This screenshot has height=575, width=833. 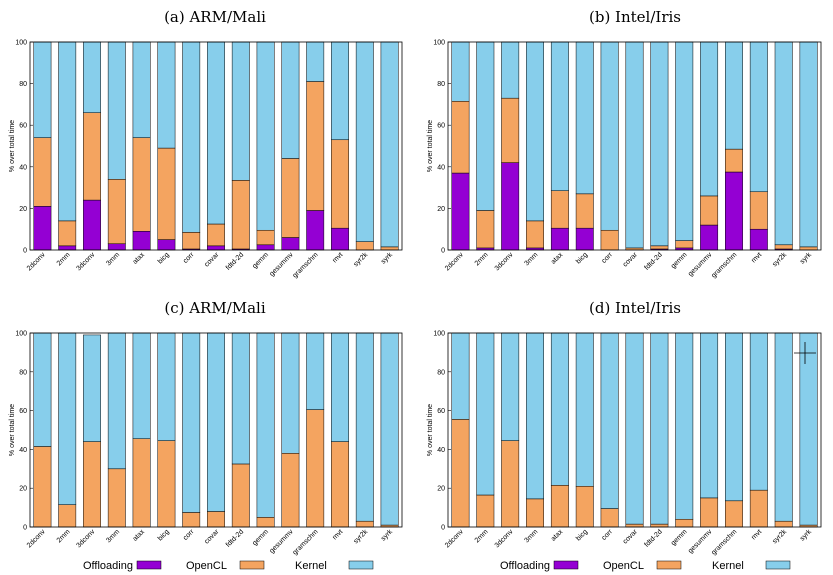 What do you see at coordinates (42, 172) in the screenshot?
I see `bar-opencl-2dconv` at bounding box center [42, 172].